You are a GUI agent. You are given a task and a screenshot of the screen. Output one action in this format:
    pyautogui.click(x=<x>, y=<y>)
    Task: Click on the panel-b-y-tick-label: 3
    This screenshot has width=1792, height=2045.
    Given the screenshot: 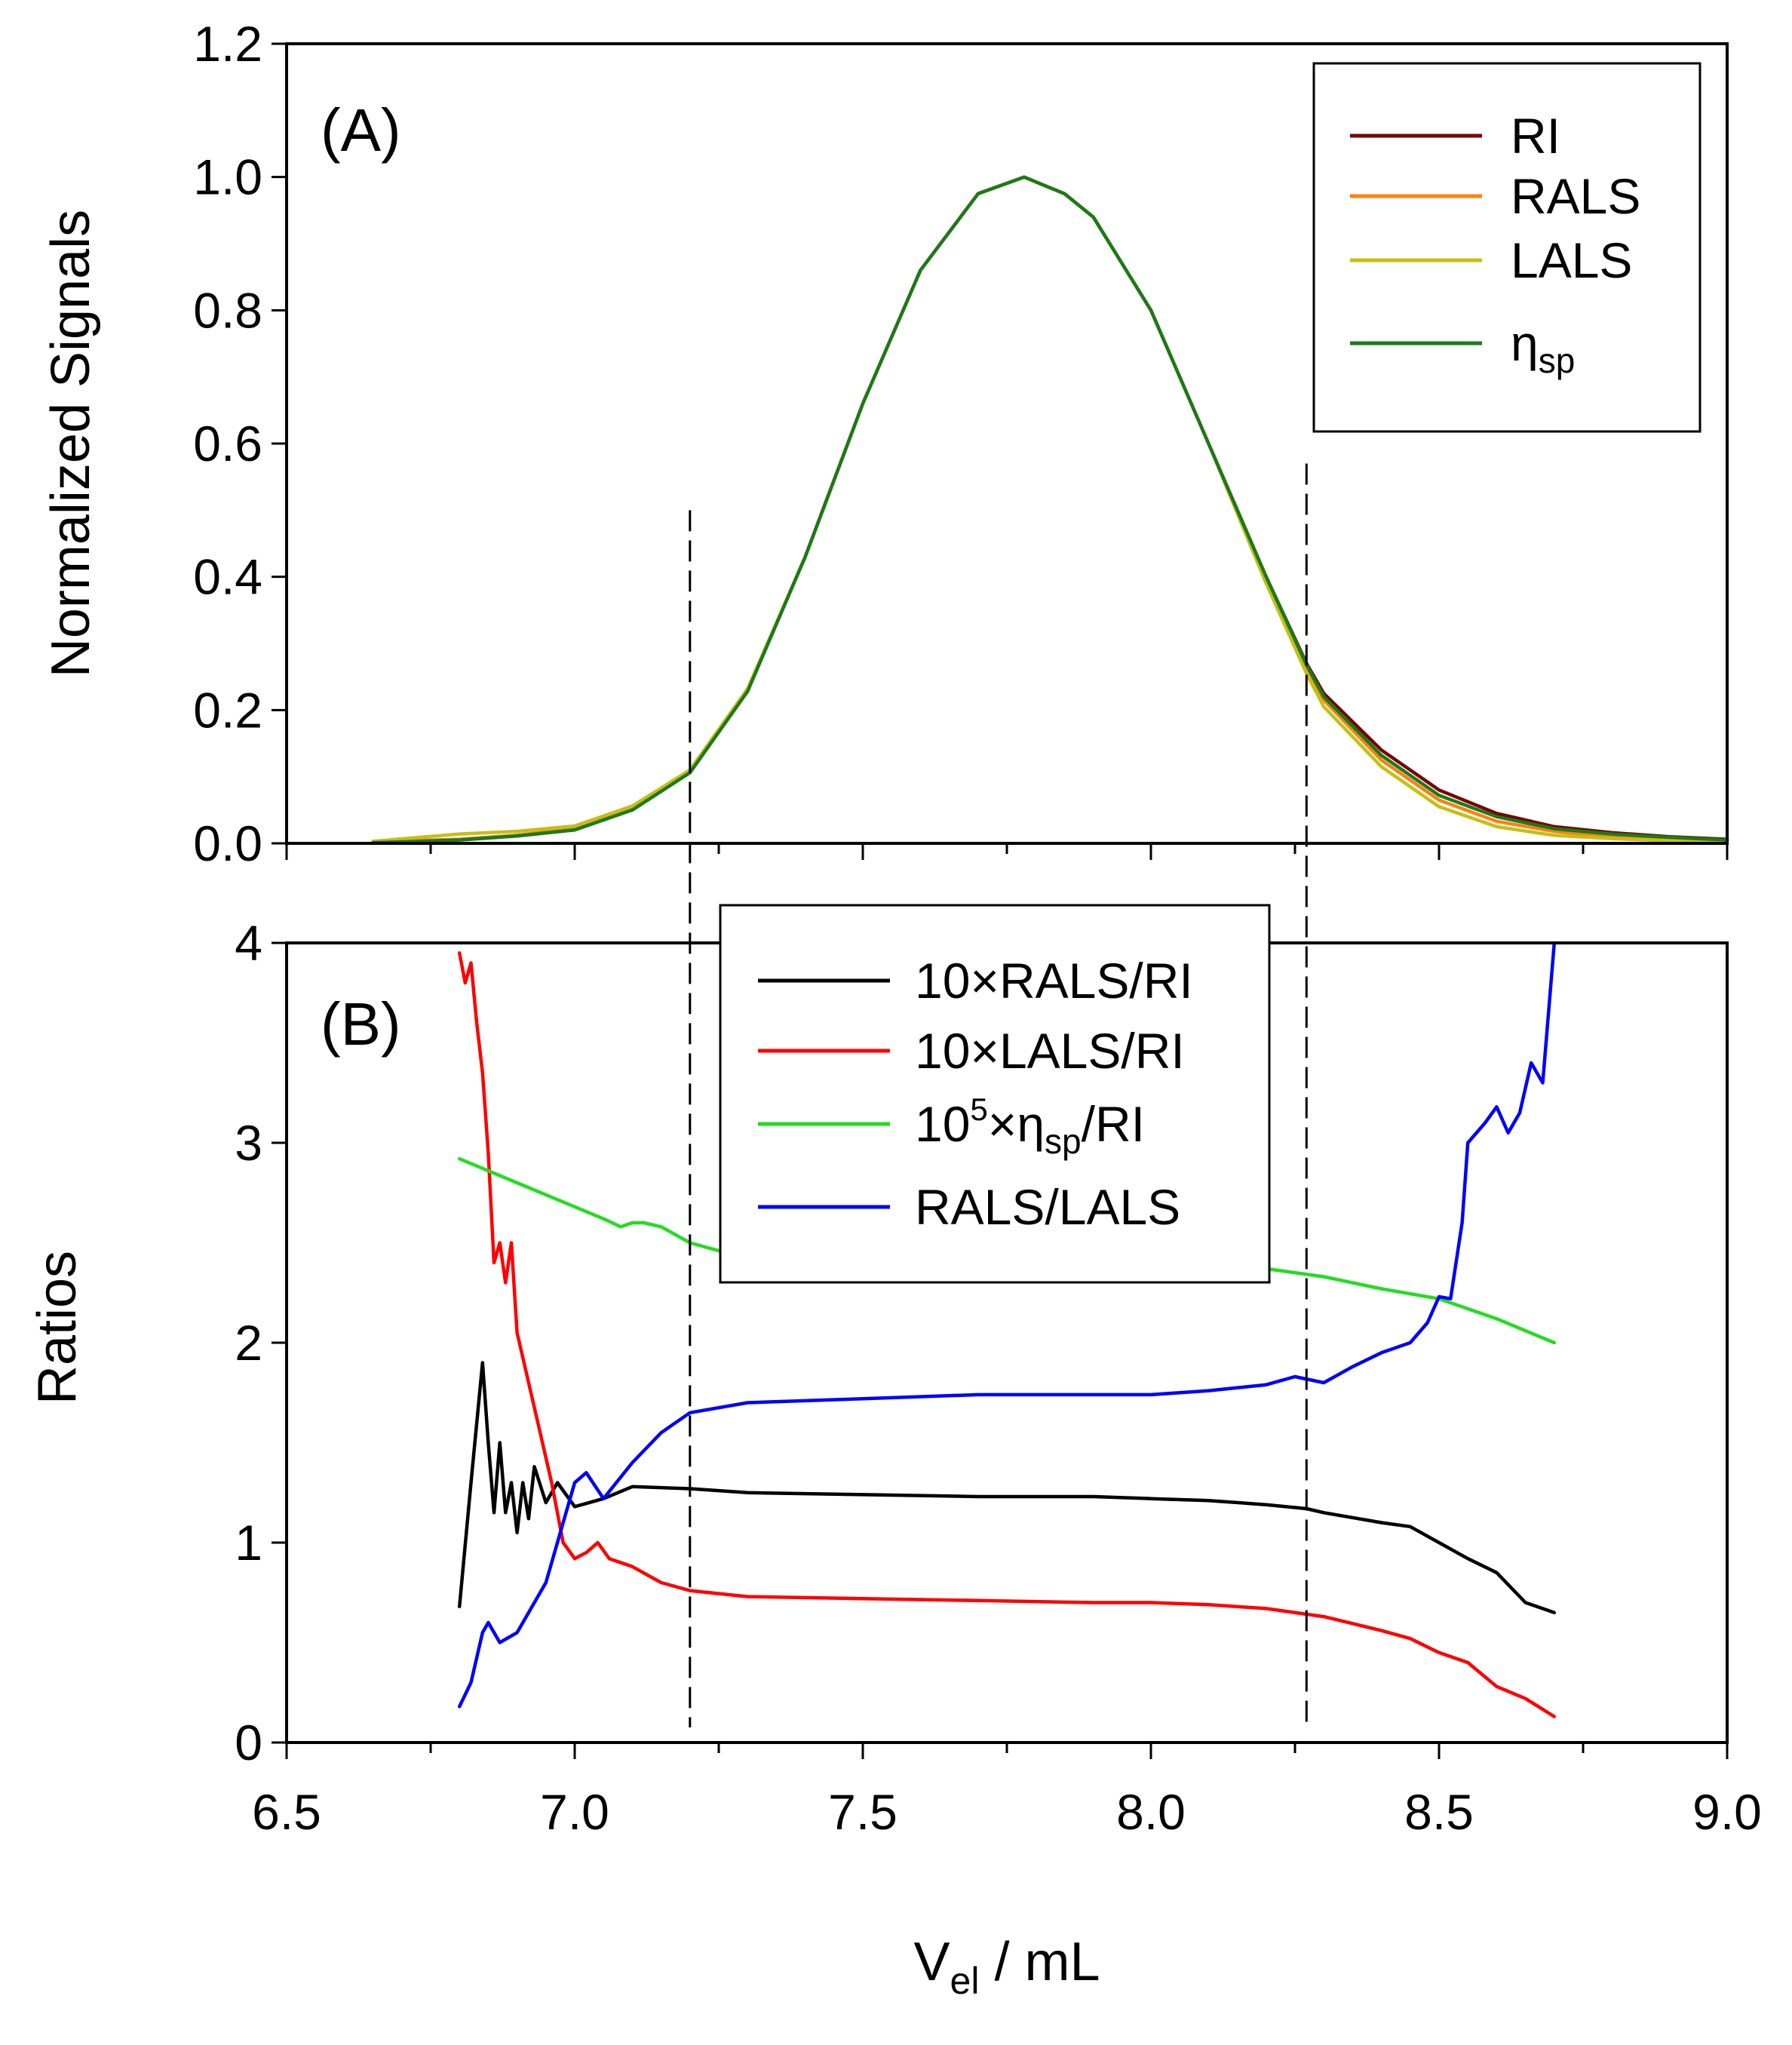 What is the action you would take?
    pyautogui.click(x=248, y=1143)
    